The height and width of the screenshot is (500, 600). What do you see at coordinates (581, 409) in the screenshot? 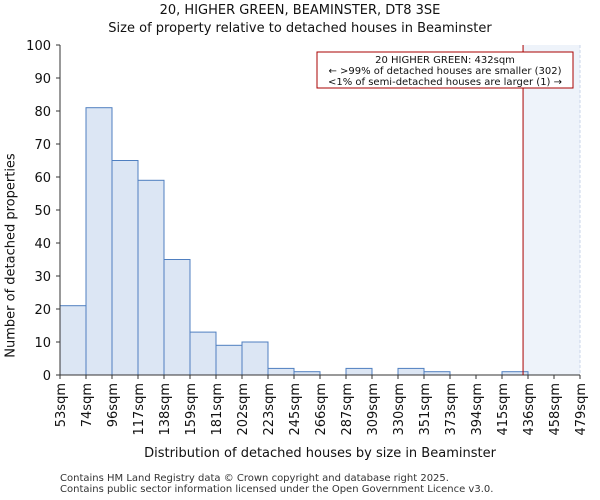
I see `x-tick-label: 479sqm` at bounding box center [581, 409].